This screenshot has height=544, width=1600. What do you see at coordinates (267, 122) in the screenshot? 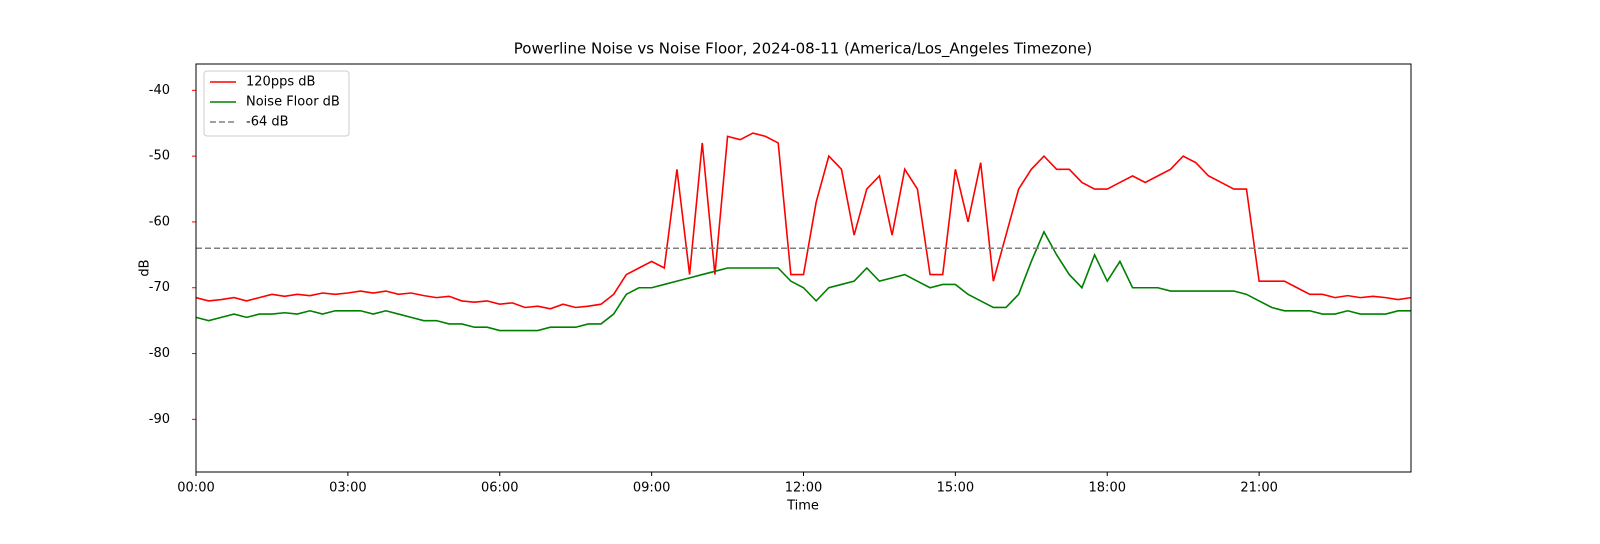
I see `legend-label: -64 dB` at bounding box center [267, 122].